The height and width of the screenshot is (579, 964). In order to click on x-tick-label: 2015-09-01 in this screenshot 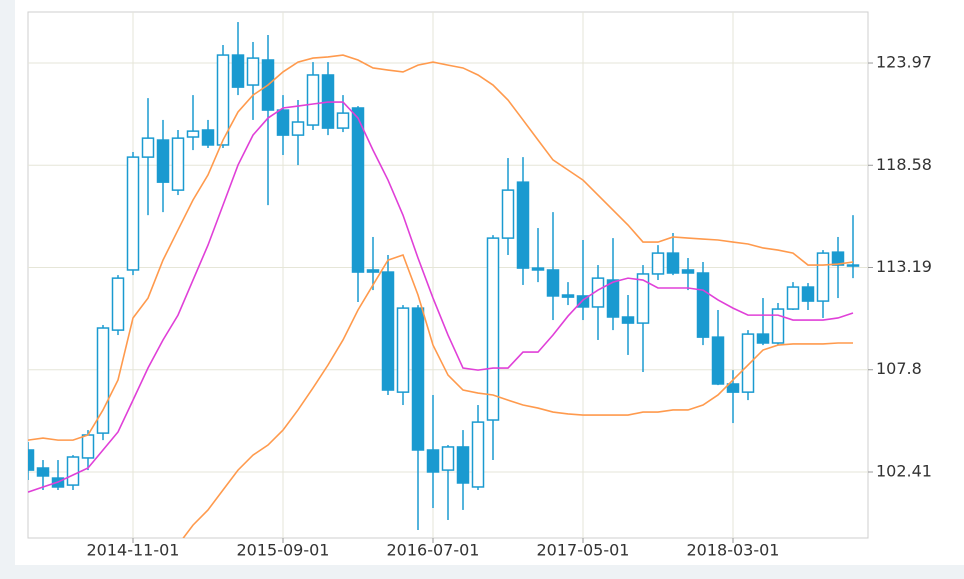, I will do `click(283, 550)`.